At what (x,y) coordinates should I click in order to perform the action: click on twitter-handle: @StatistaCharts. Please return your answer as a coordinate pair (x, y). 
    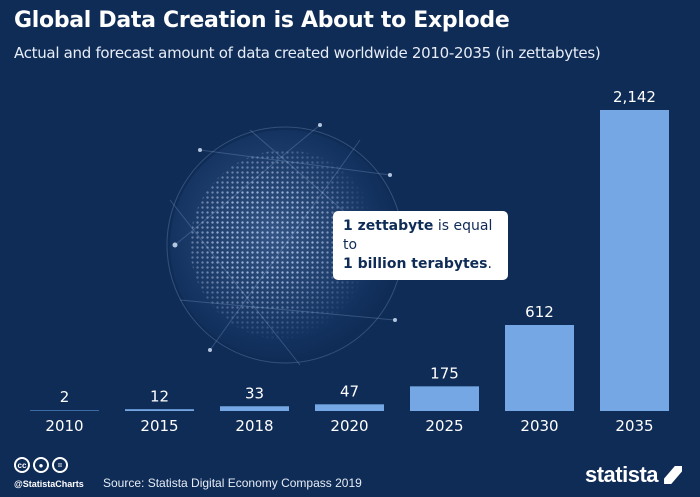
    Looking at the image, I should click on (49, 484).